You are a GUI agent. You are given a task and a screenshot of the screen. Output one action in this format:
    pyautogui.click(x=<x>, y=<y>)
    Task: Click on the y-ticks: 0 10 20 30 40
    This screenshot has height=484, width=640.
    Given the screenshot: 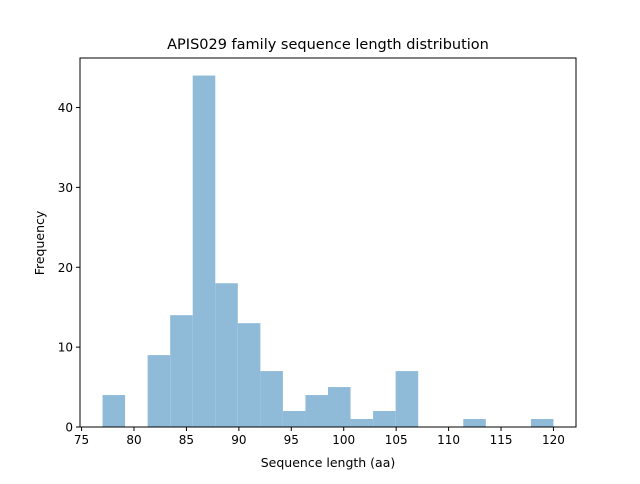 What is the action you would take?
    pyautogui.click(x=69, y=268)
    